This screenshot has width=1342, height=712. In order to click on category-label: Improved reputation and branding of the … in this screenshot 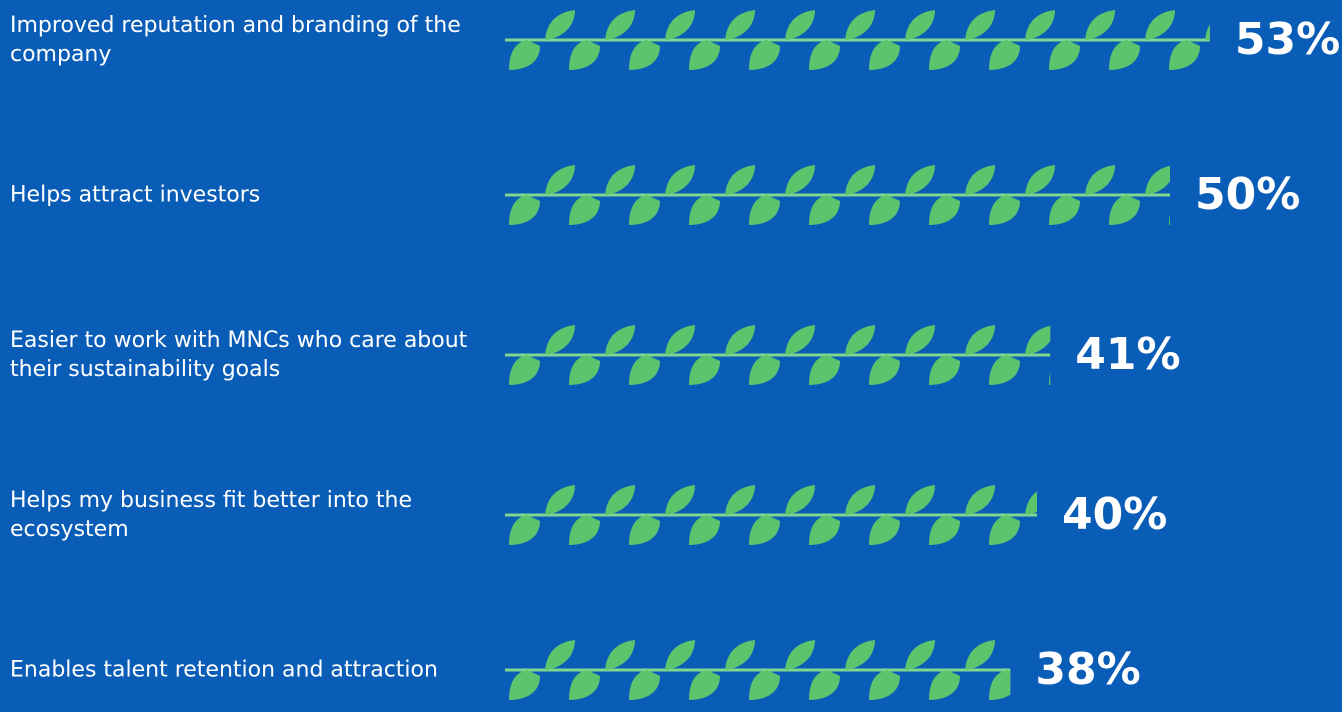, I will do `click(235, 40)`.